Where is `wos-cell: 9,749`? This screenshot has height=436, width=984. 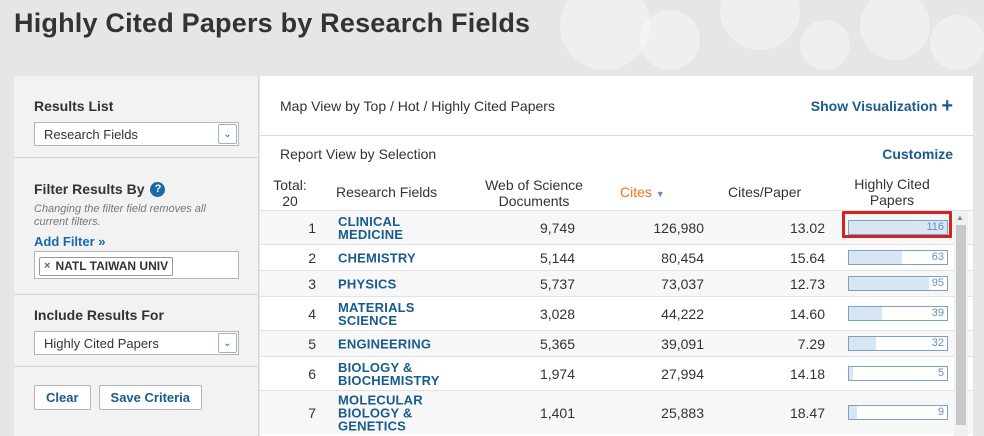 wos-cell: 9,749 is located at coordinates (557, 227).